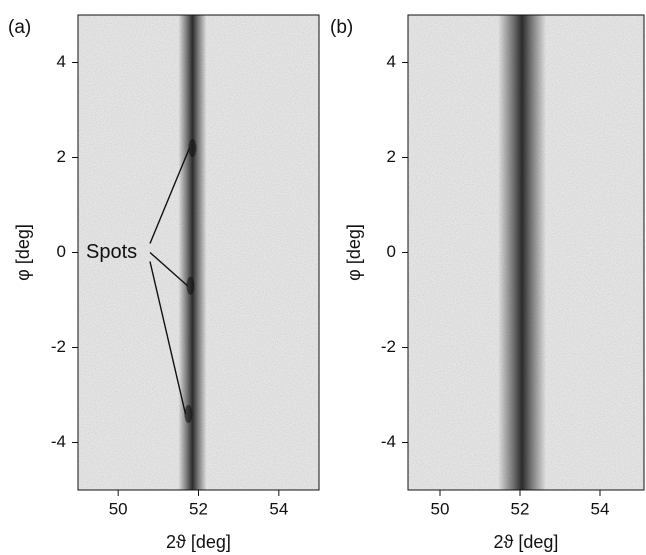  I want to click on annotation-text: Spots, so click(111, 252).